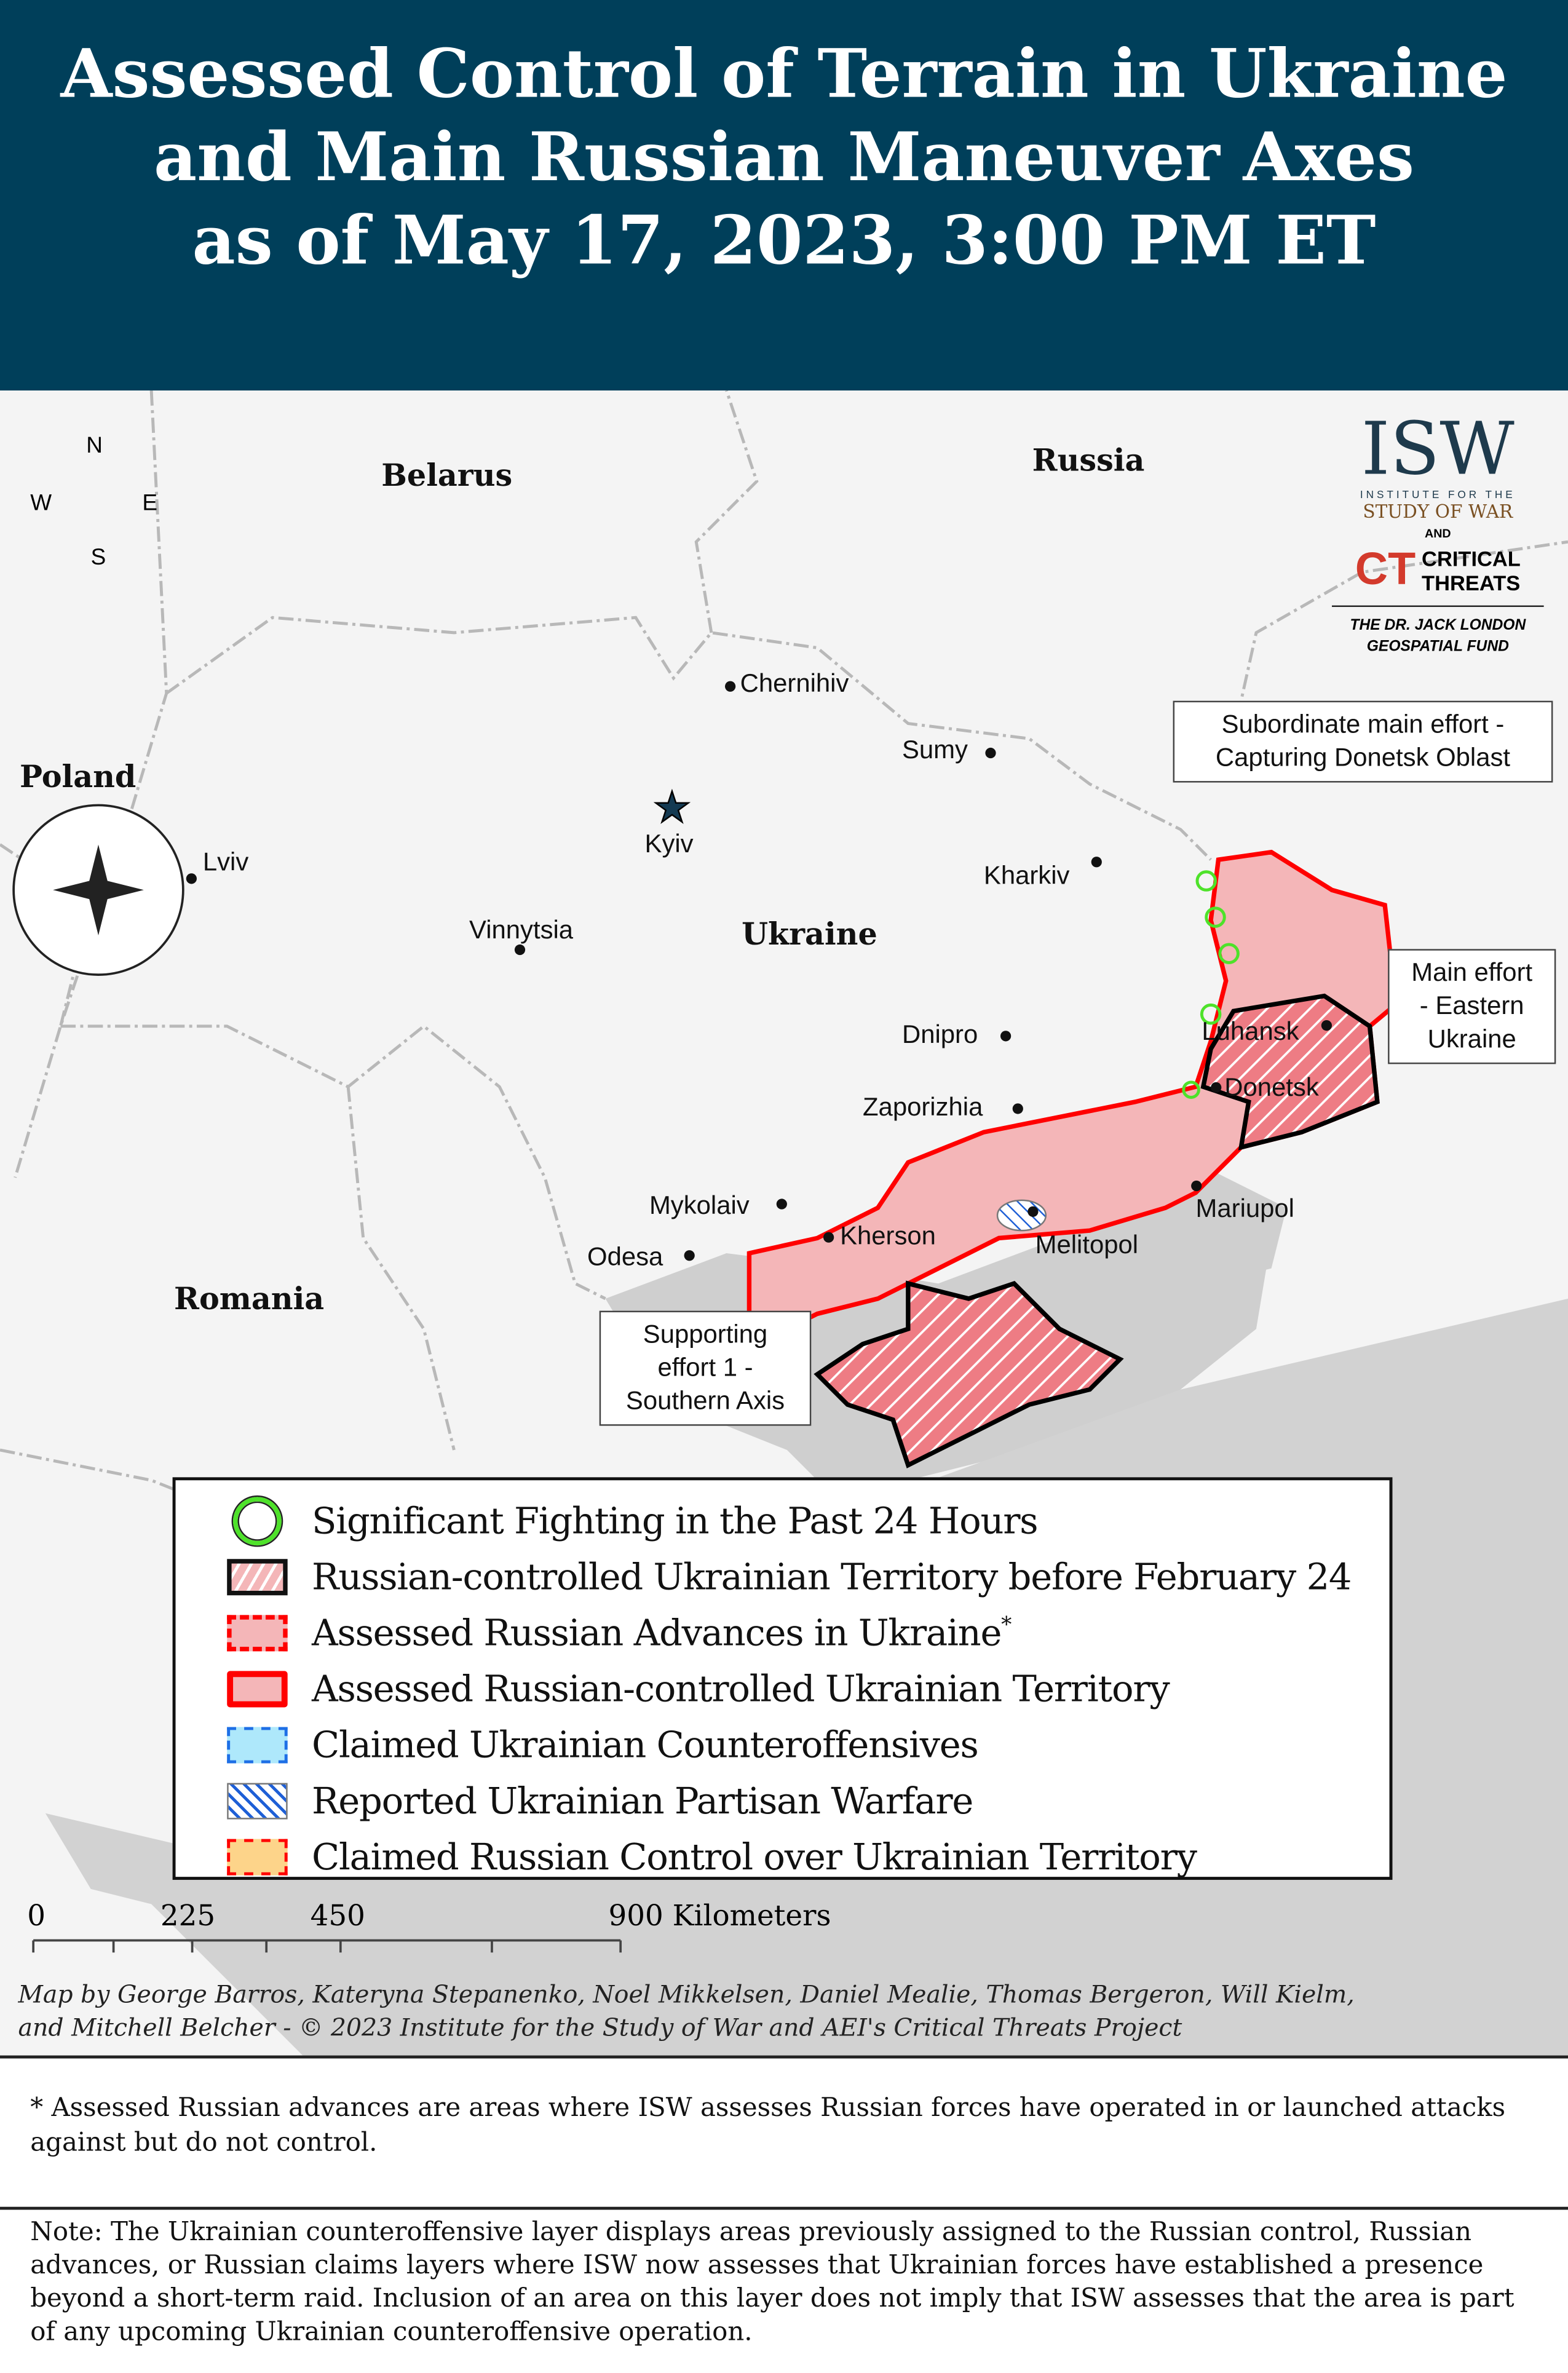 Image resolution: width=1568 pixels, height=2373 pixels. I want to click on occupied-donbas-pre-feb24, so click(1290, 1072).